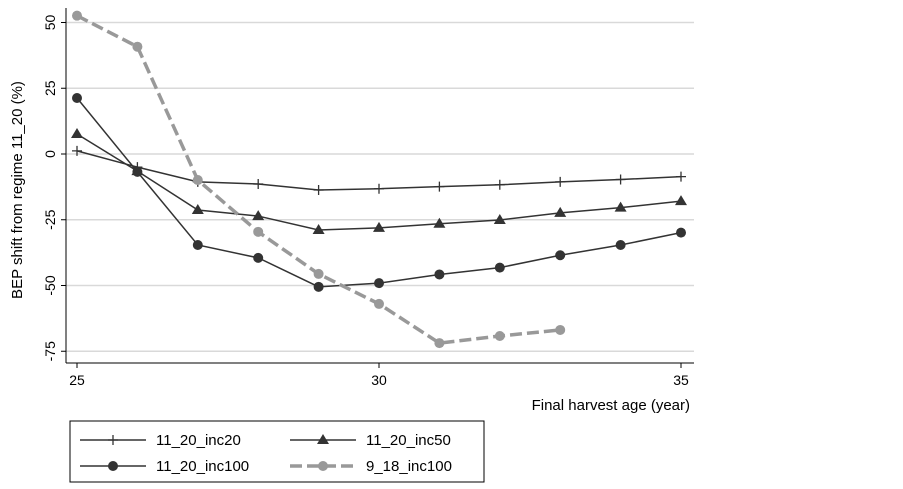 The height and width of the screenshot is (489, 903). Describe the element at coordinates (202, 466) in the screenshot. I see `legend-label: 11_20_inc100` at that location.